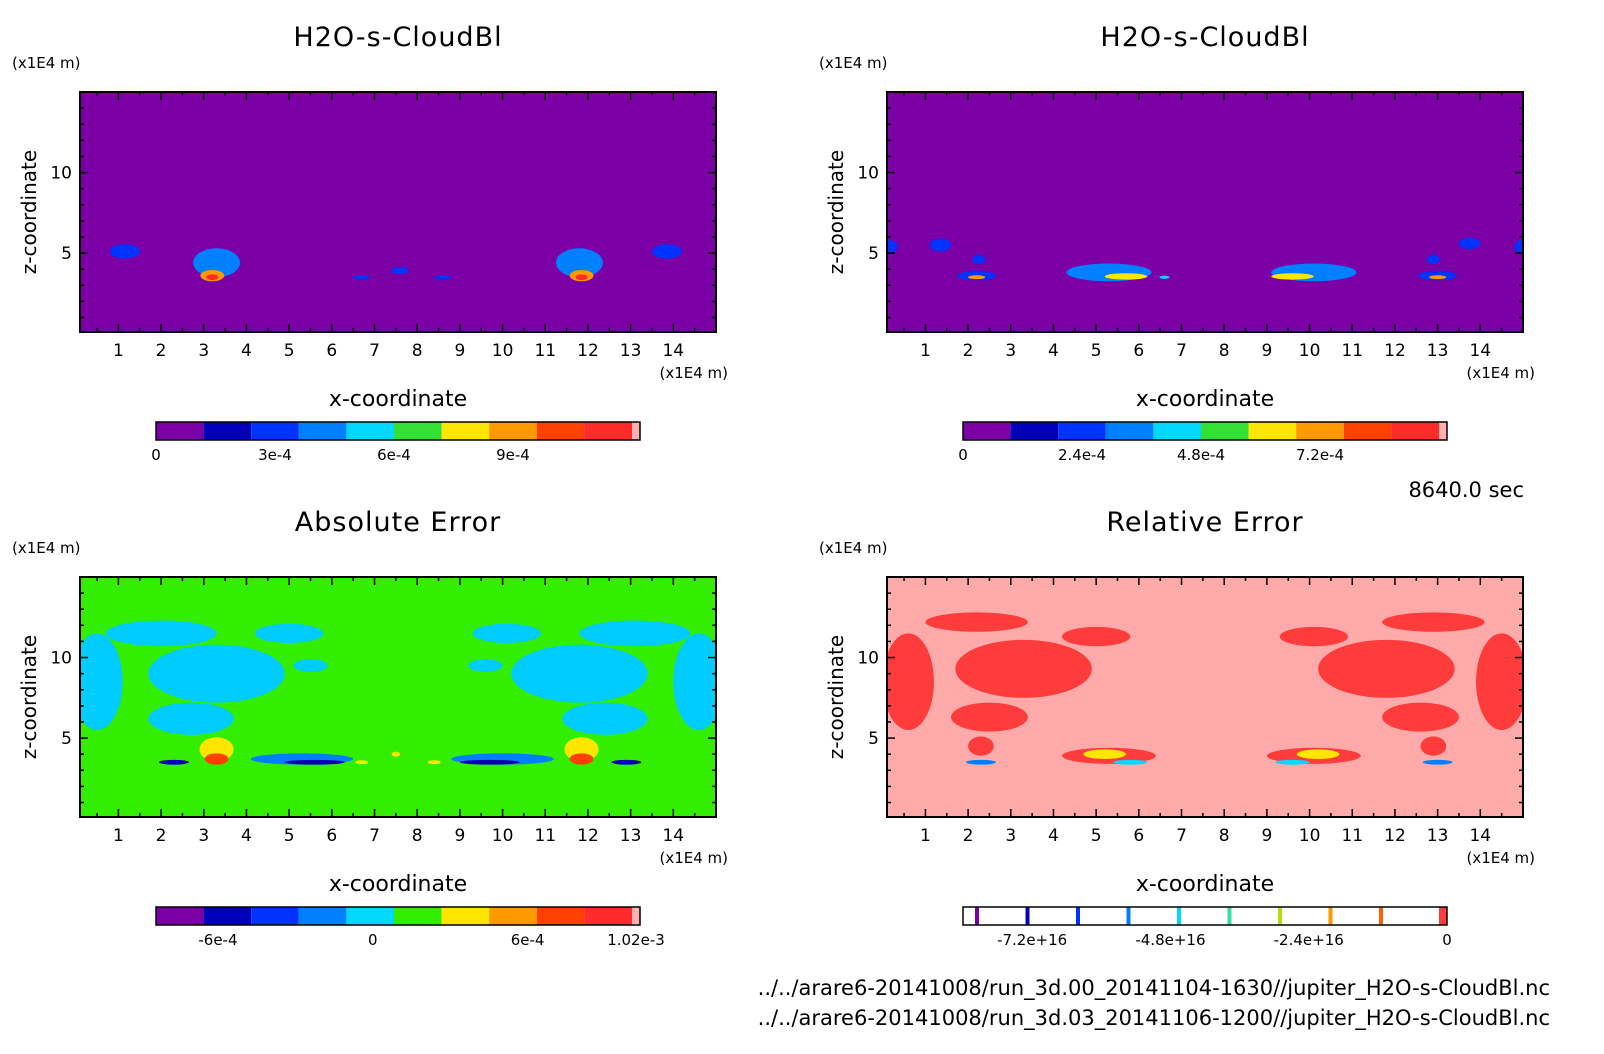 Image resolution: width=1604 pixels, height=1054 pixels. I want to click on chart-3-colorbar-tick-1: -4.8e+16, so click(1170, 940).